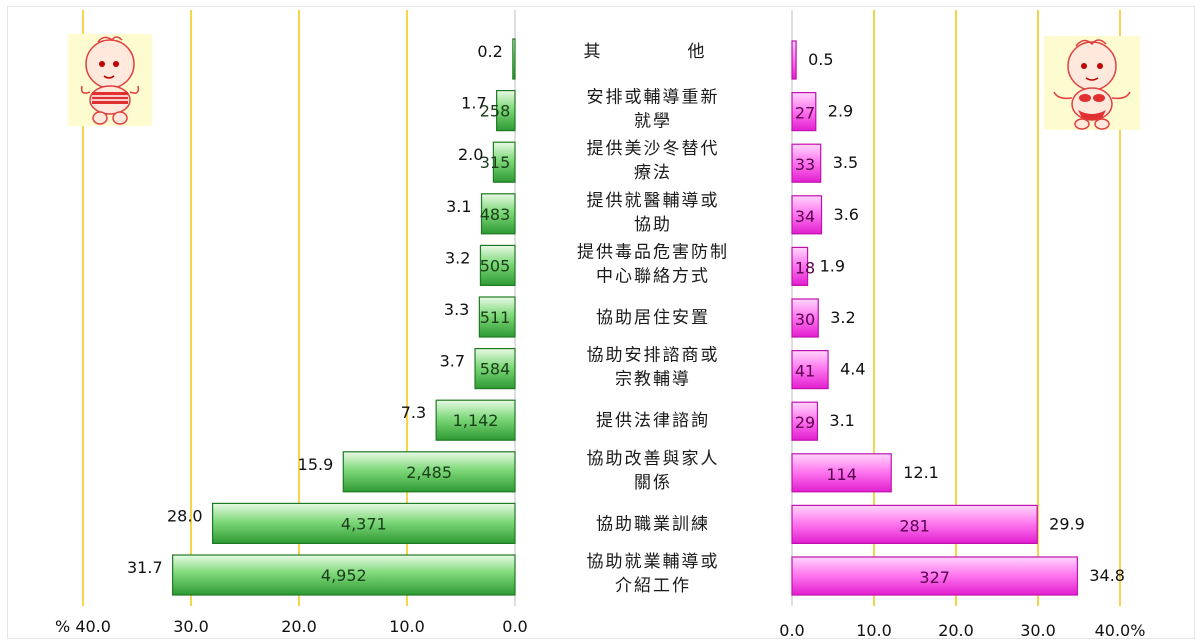  Describe the element at coordinates (845, 162) in the screenshot. I see `right-percent-label: 3.5` at that location.